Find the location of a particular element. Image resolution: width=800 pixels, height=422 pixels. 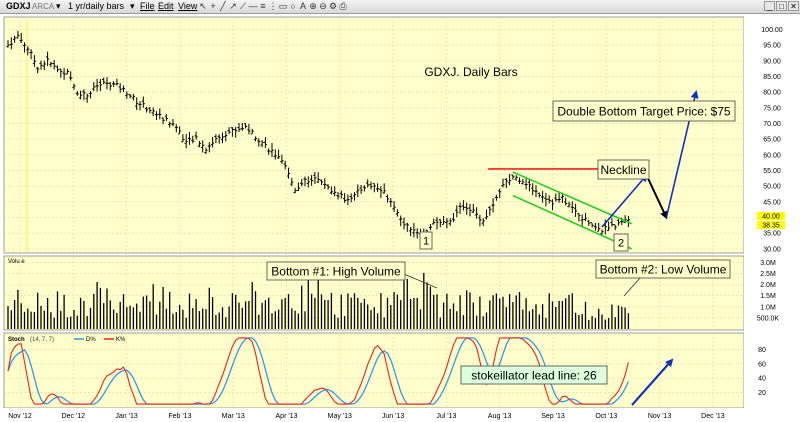

bottom-1-volume-annotation-box is located at coordinates (336, 271).